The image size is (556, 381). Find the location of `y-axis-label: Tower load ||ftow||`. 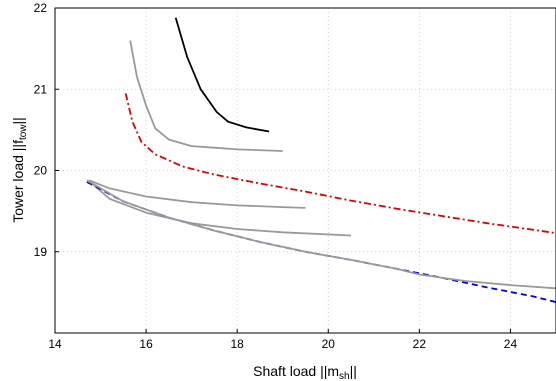

y-axis-label: Tower load ||ftow|| is located at coordinates (19, 170).